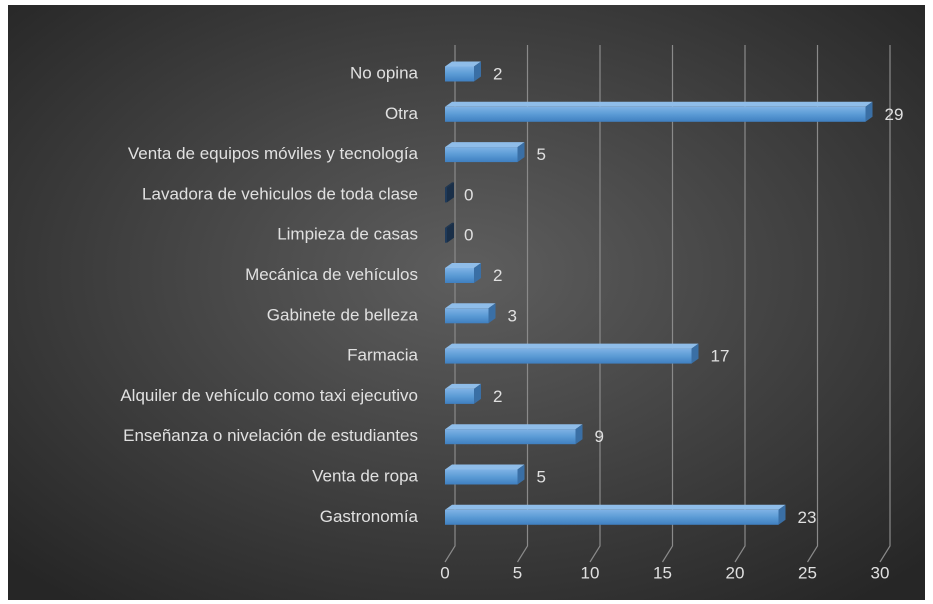 The image size is (933, 604). Describe the element at coordinates (382, 355) in the screenshot. I see `y-tick-label: Farmacia` at that location.